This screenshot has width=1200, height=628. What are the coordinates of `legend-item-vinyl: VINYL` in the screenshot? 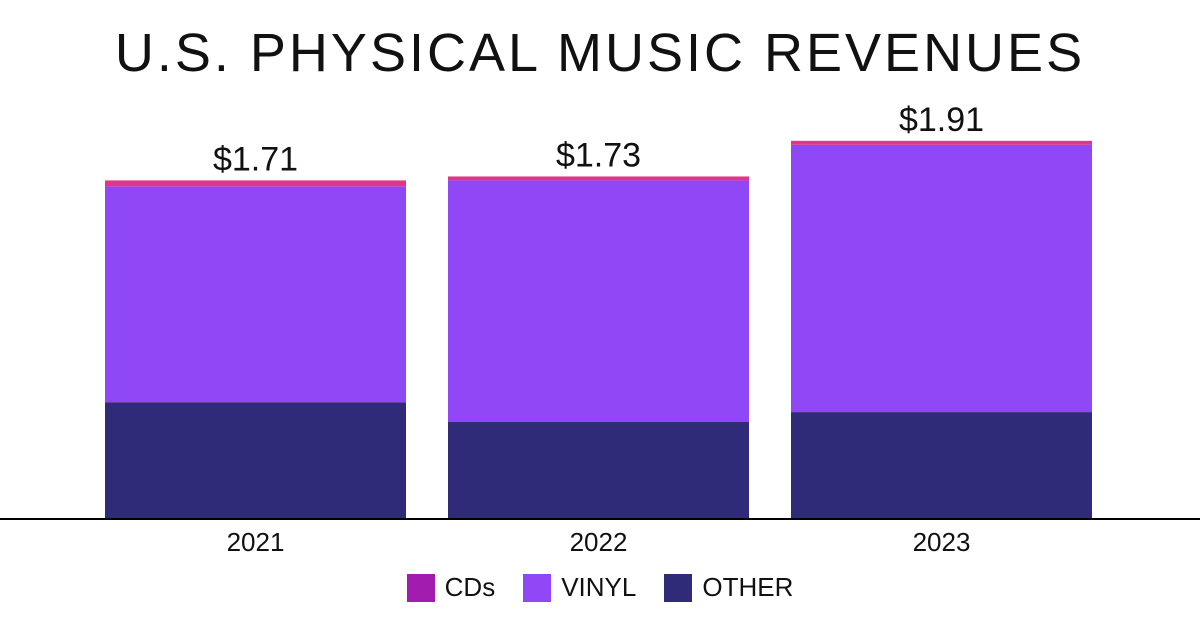 It's located at (579, 587).